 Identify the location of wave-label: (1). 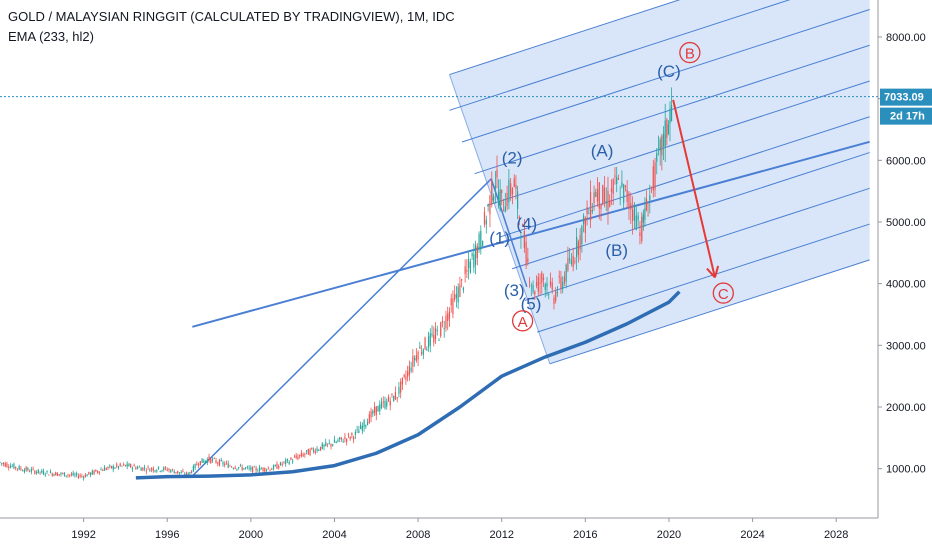
(499, 238).